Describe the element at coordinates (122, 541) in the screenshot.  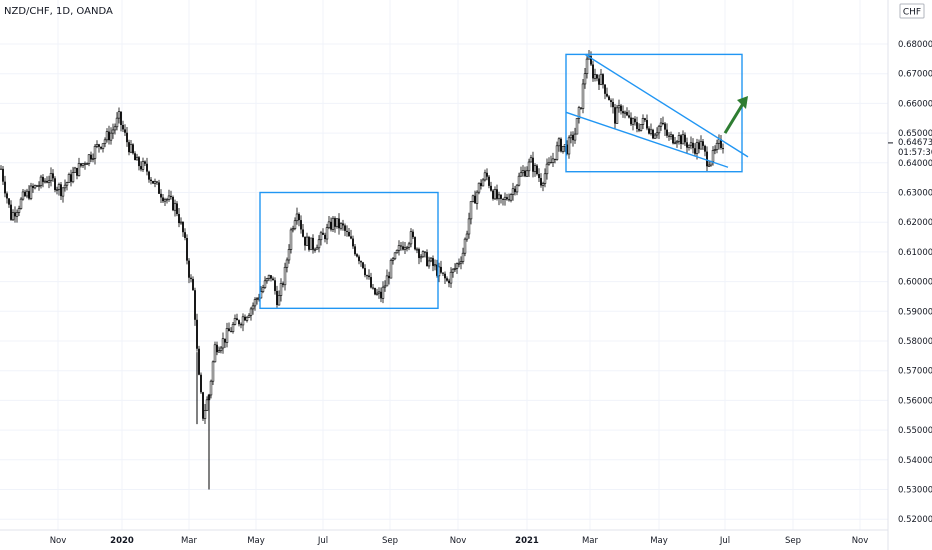
I see `x-tick-label: 2020` at that location.